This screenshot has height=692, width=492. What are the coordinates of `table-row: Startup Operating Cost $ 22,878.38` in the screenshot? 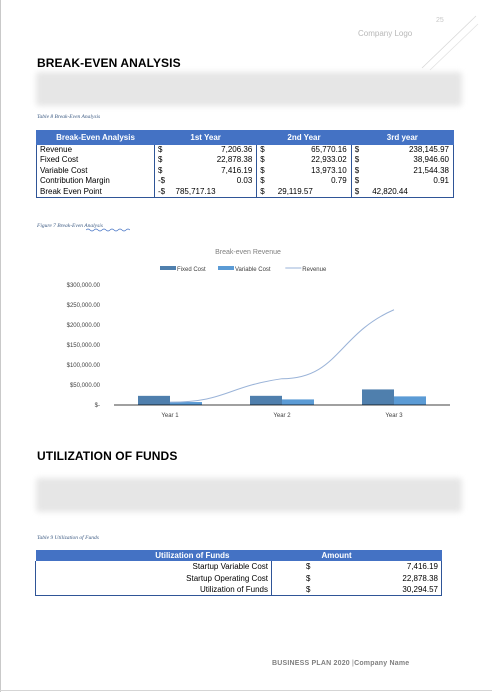 It's located at (239, 578).